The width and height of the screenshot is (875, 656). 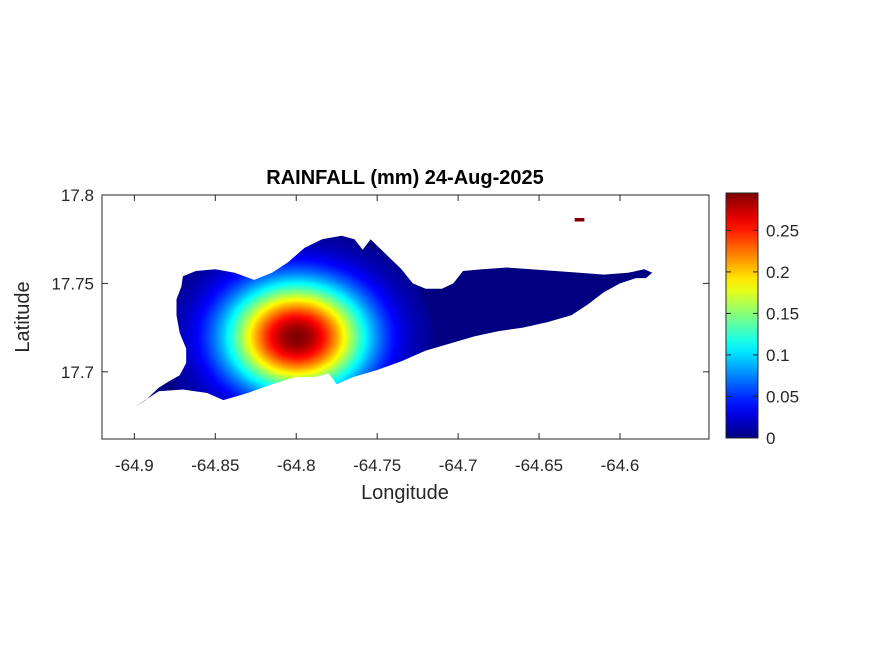 I want to click on x-tick-label: -64.9, so click(x=134, y=465).